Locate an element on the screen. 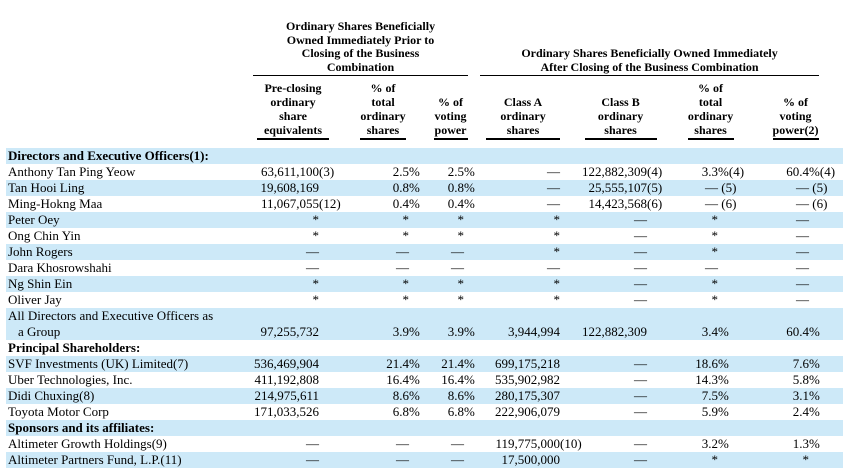 The height and width of the screenshot is (471, 857). cell-value: 3.1 is located at coordinates (801, 395).